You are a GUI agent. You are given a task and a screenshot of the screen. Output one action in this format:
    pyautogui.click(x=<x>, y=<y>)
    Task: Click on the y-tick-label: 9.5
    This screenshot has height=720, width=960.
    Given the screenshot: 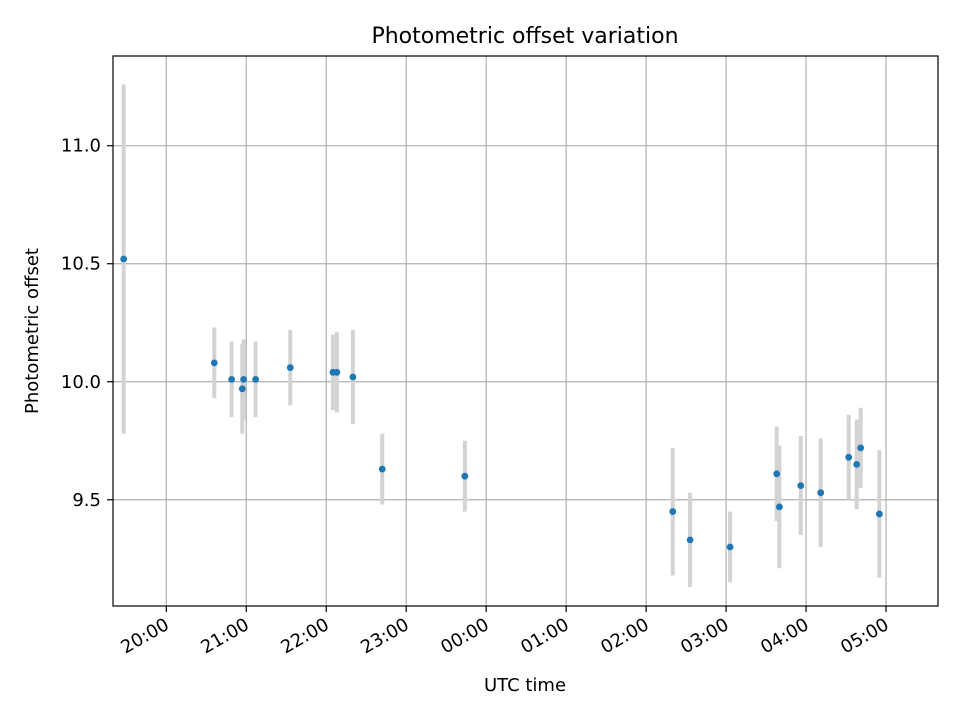 What is the action you would take?
    pyautogui.click(x=86, y=500)
    